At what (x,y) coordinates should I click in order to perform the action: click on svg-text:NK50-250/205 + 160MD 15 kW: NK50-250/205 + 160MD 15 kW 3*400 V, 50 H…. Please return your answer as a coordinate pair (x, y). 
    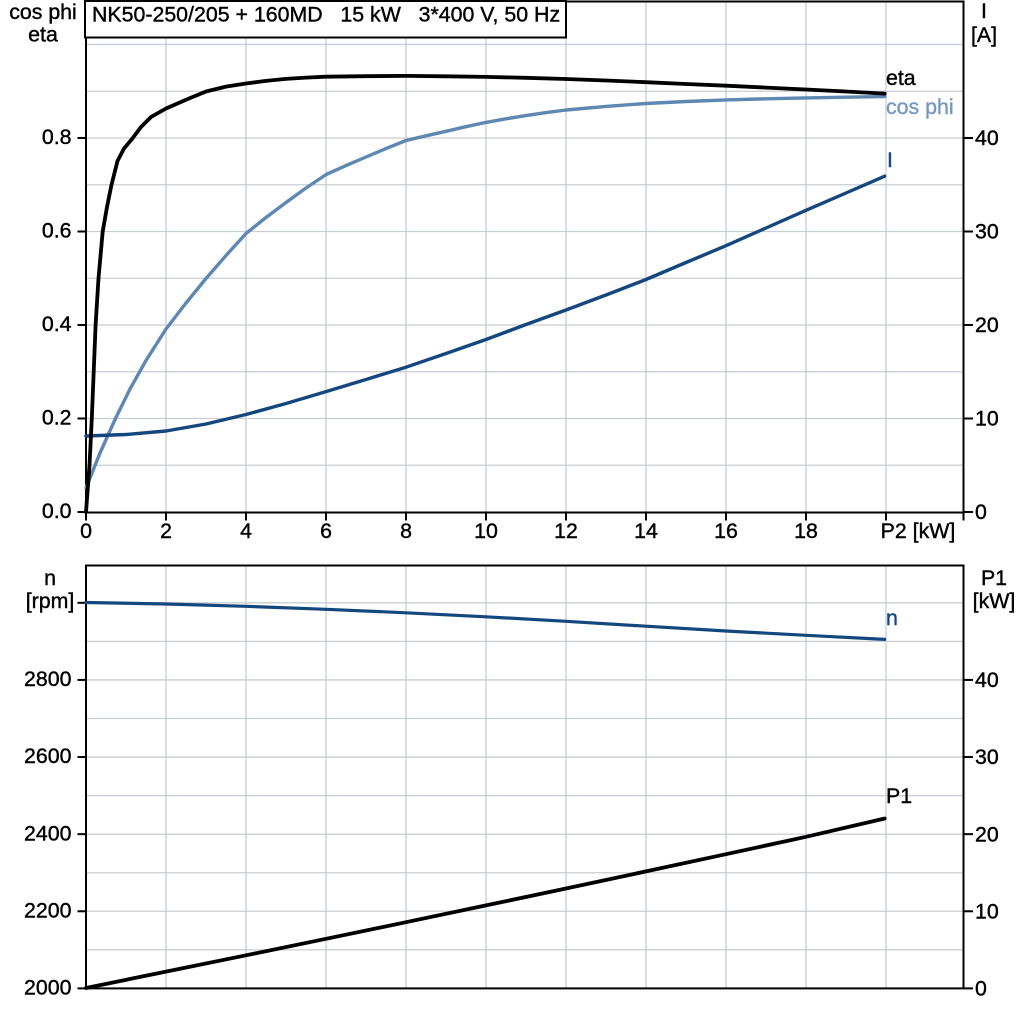
    Looking at the image, I should click on (326, 15).